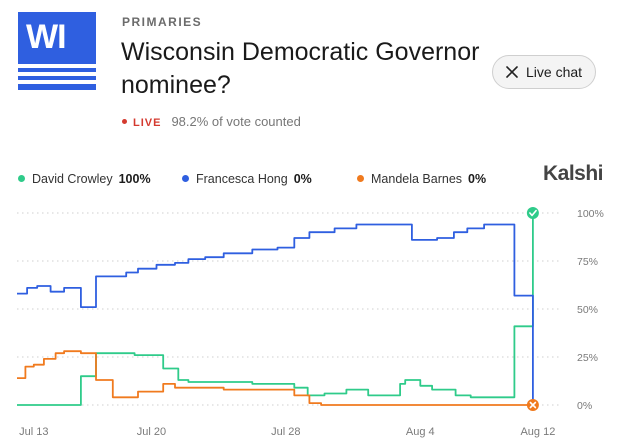 The width and height of the screenshot is (624, 446). I want to click on page-title: Wisconsin Democratic Governor nominee?, so click(300, 68).